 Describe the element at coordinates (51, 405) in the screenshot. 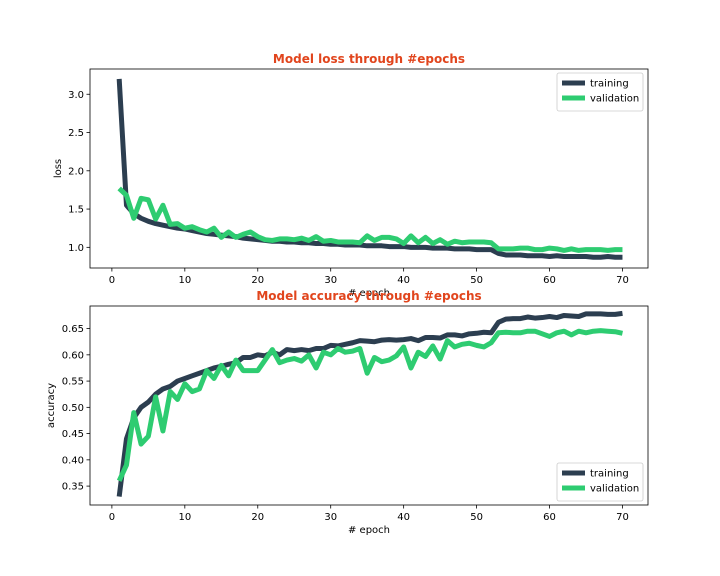

I see `accuracy-y-axis-label: accuracy` at that location.